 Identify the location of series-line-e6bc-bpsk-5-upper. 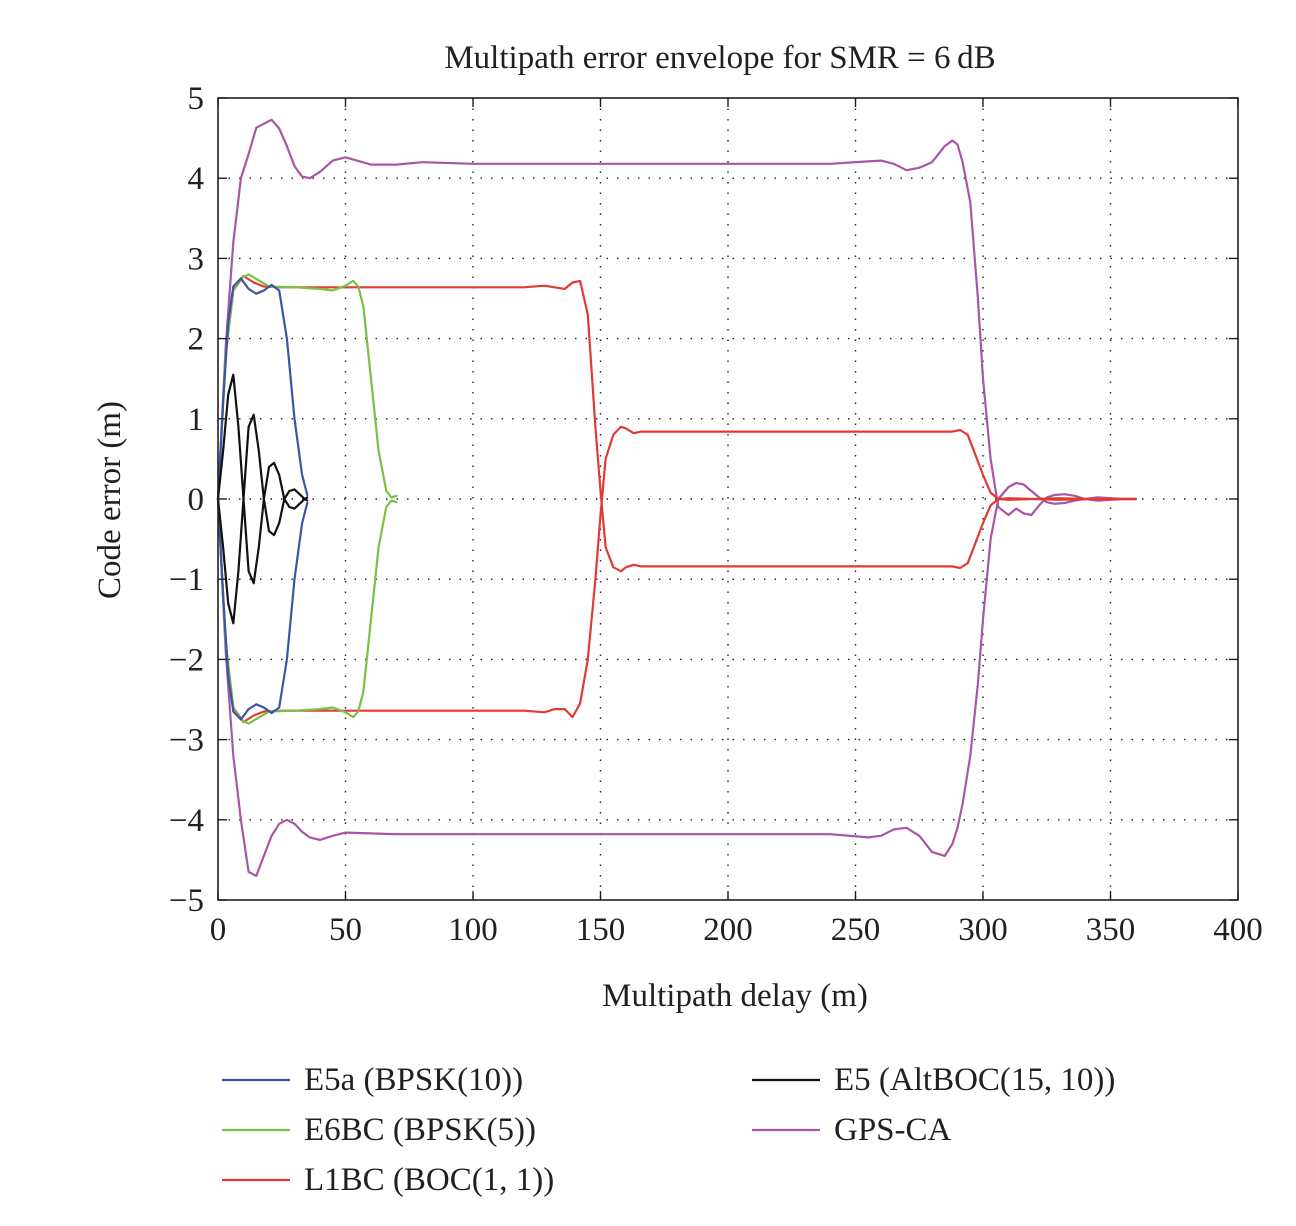
(307, 387).